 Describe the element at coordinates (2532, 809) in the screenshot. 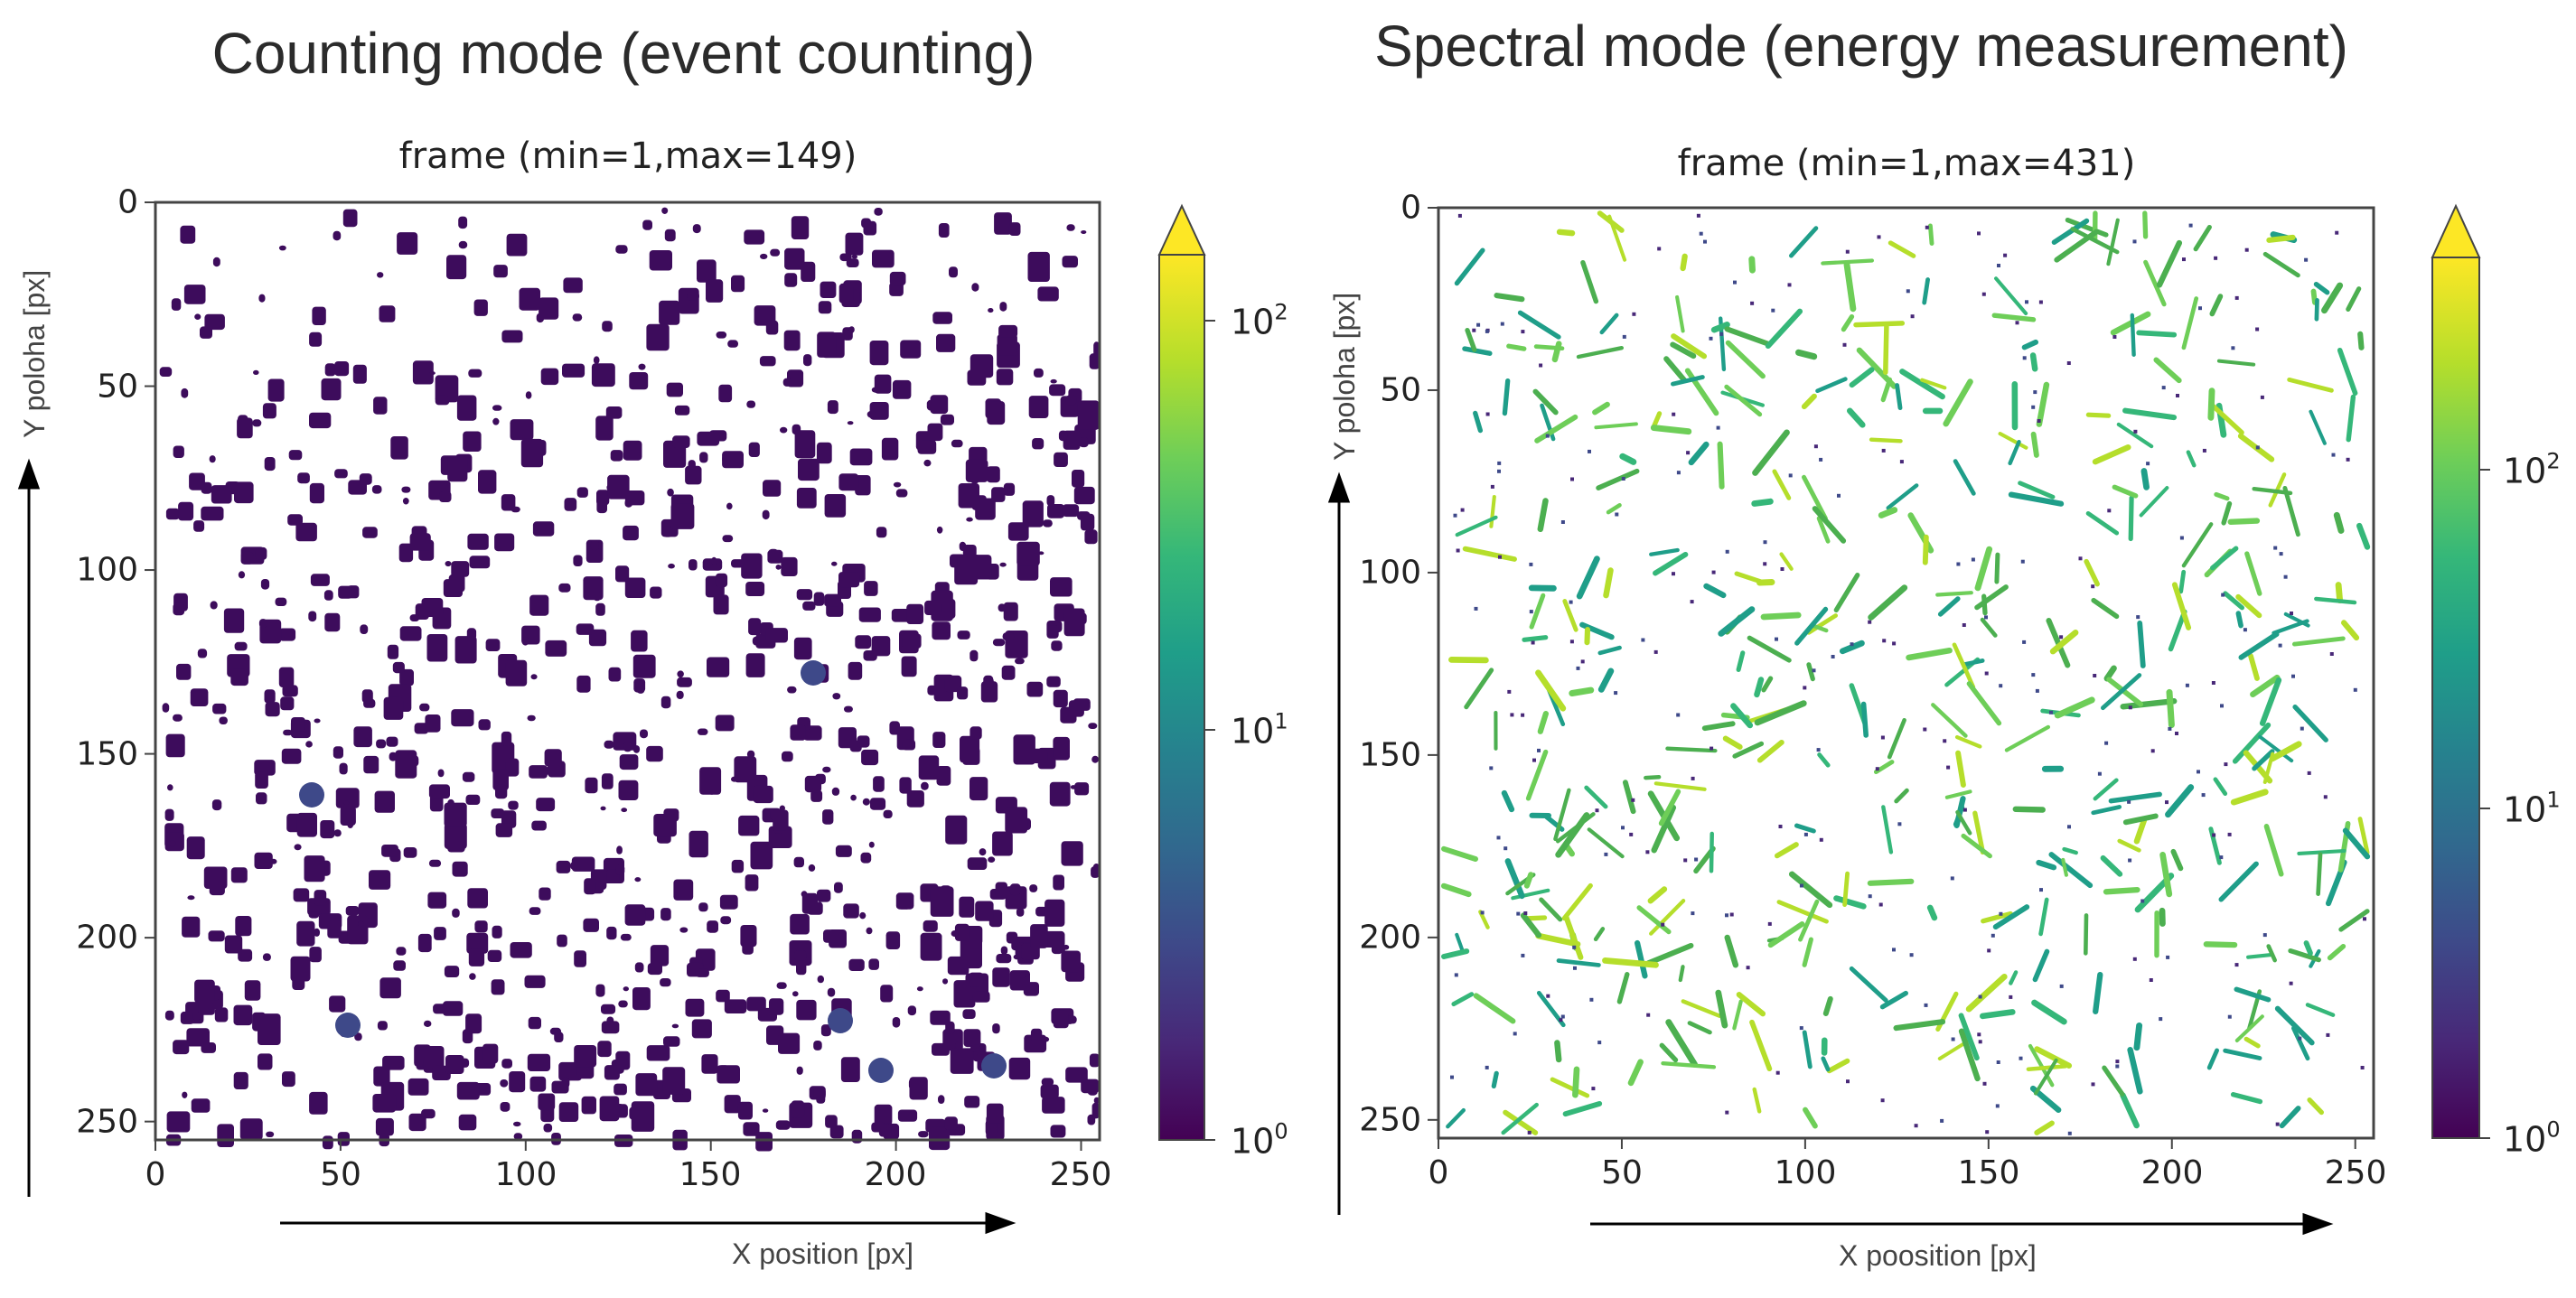

I see `right-cb-tick-10: 101` at that location.